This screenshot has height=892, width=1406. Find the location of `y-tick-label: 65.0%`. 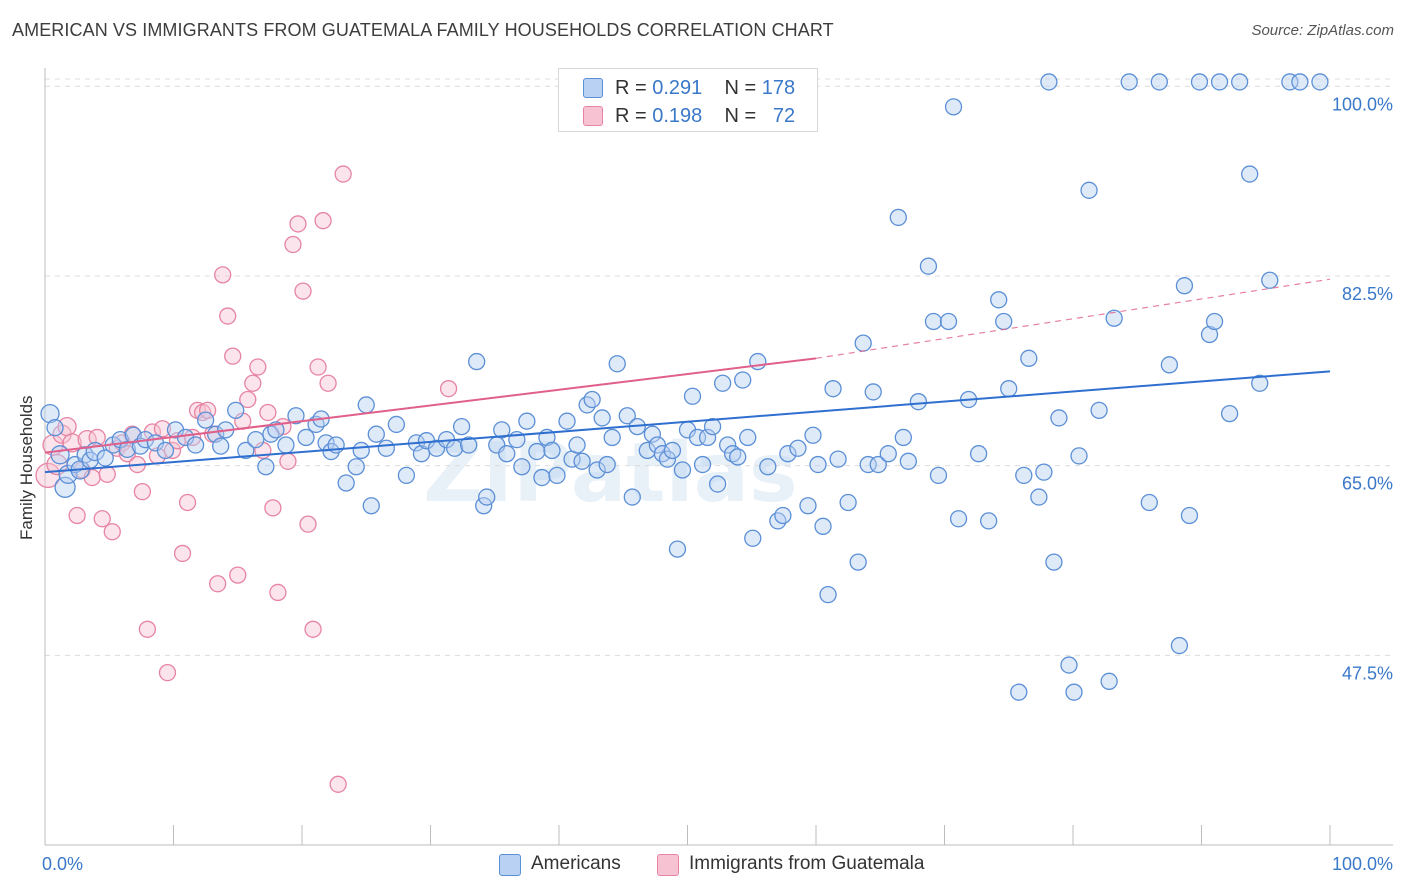

y-tick-label: 65.0% is located at coordinates (1367, 484).